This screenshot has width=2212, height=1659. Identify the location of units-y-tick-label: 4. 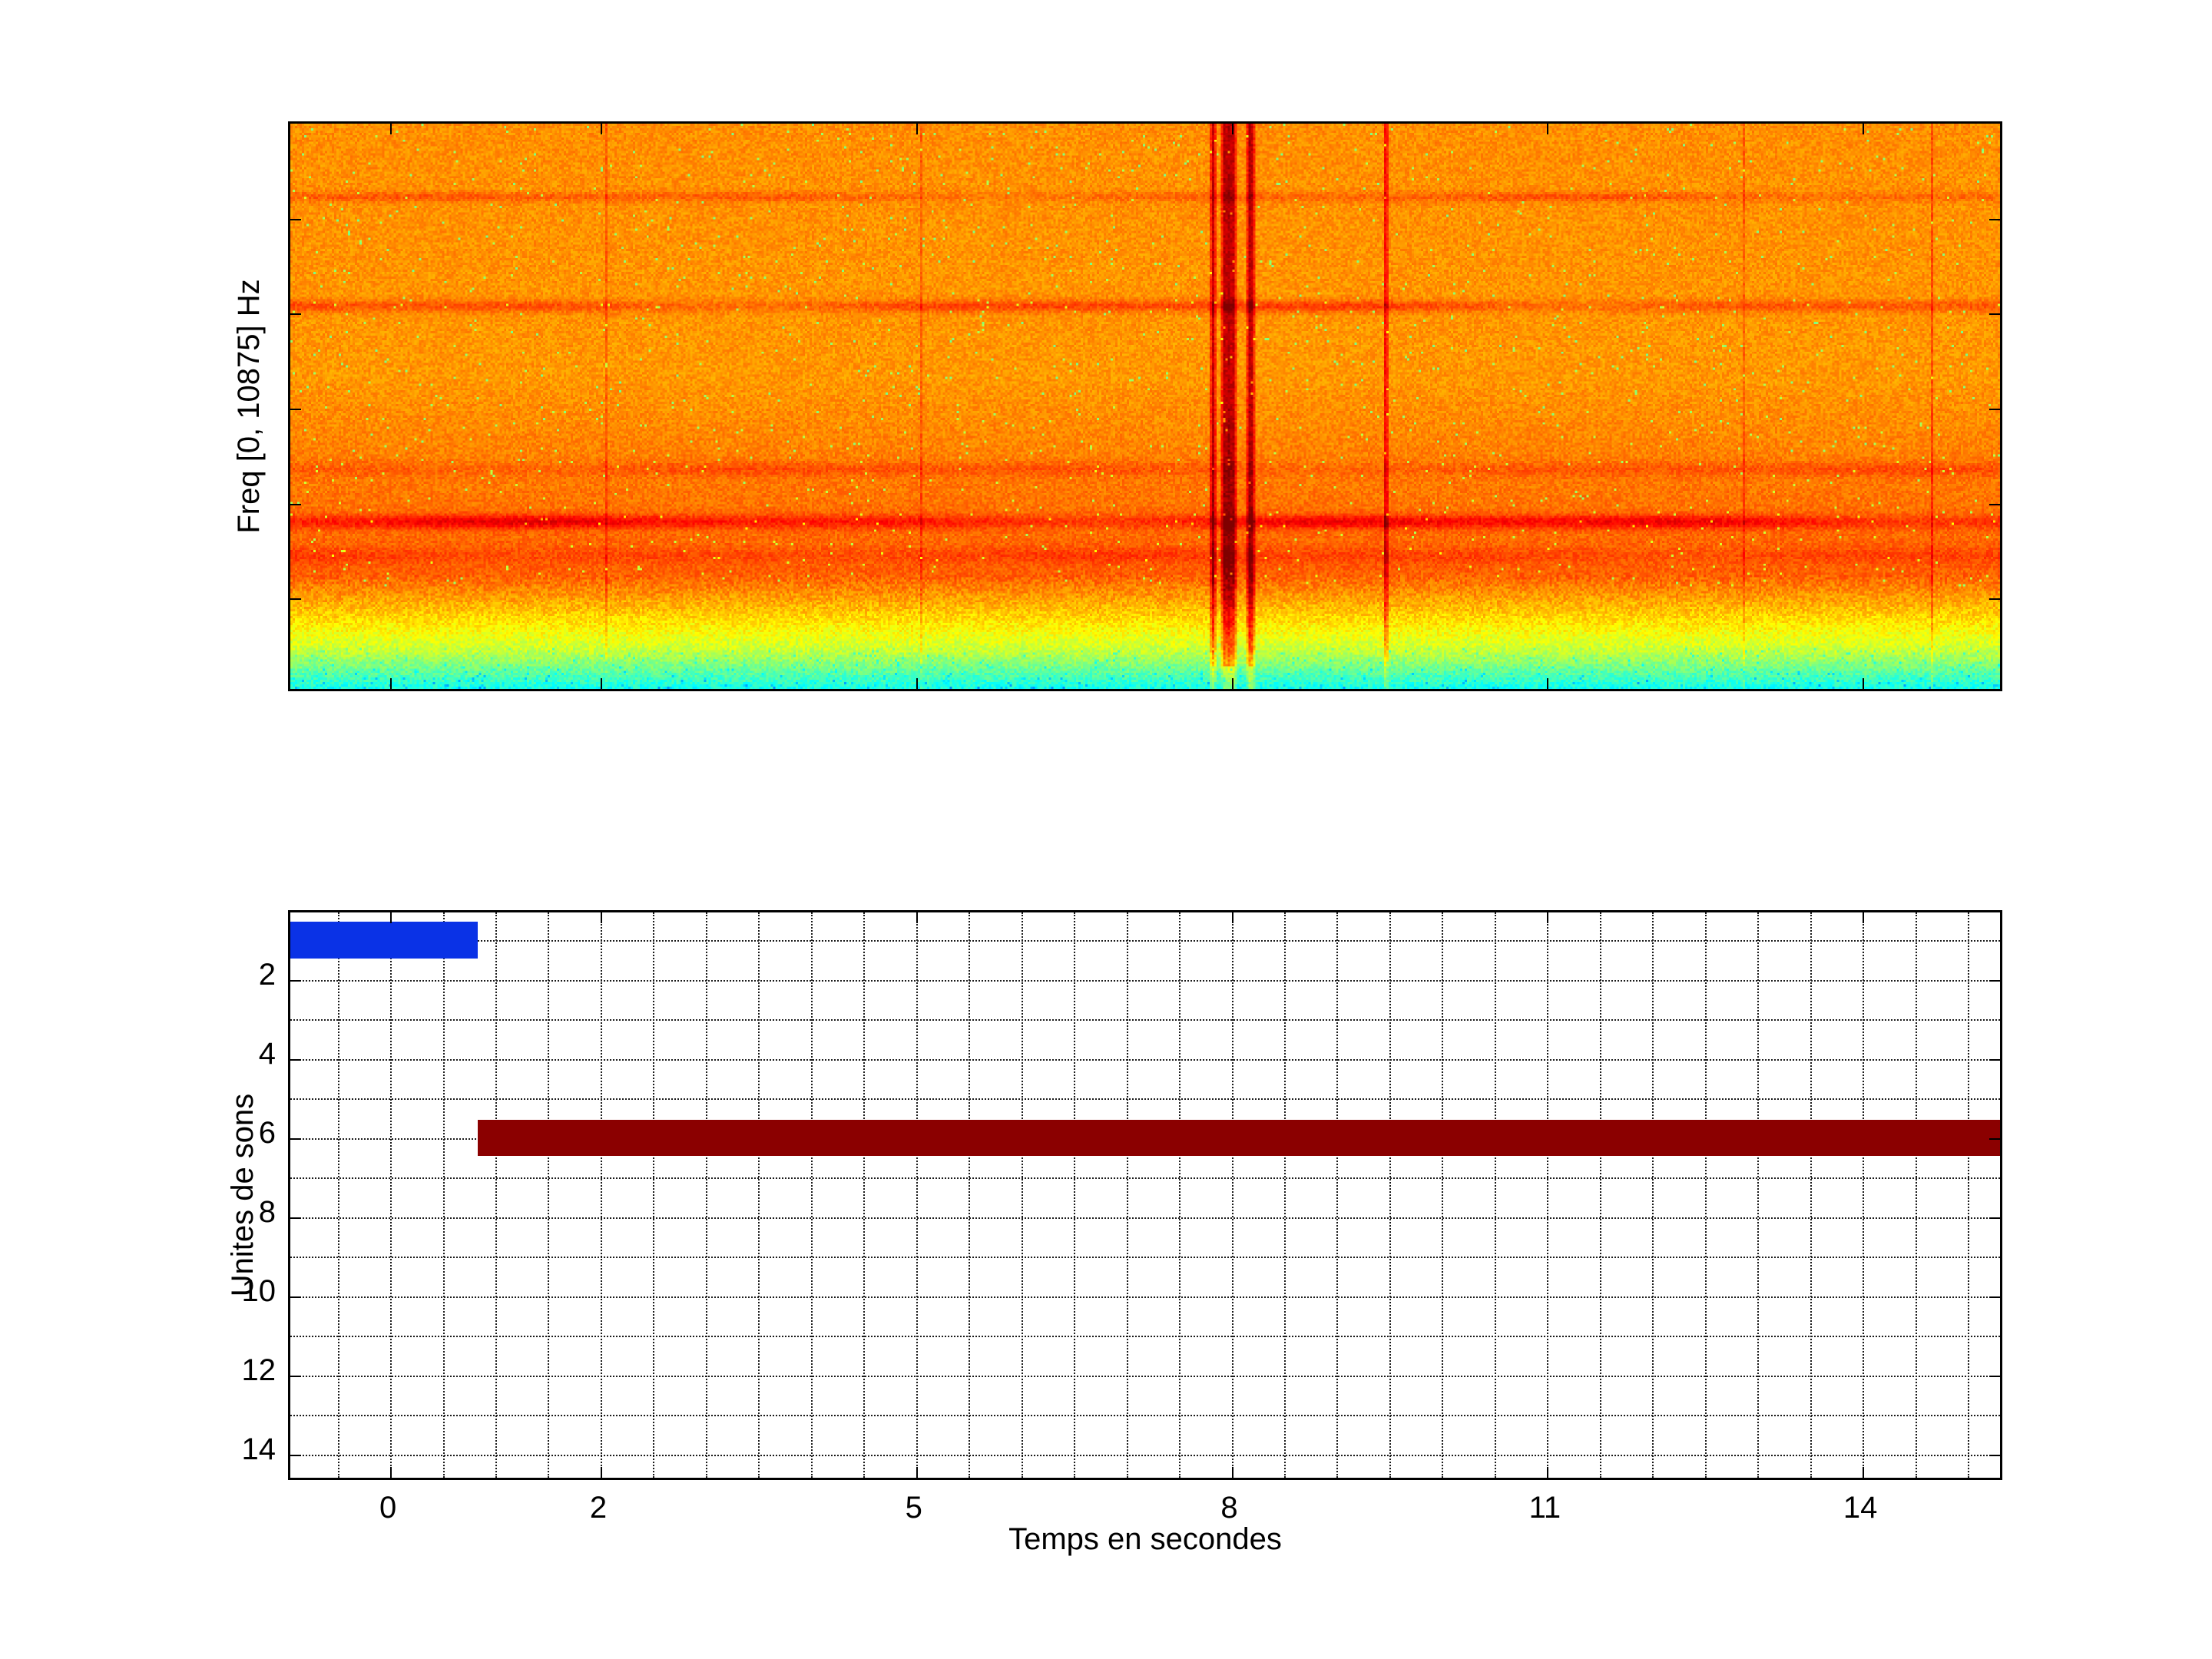
(267, 1053).